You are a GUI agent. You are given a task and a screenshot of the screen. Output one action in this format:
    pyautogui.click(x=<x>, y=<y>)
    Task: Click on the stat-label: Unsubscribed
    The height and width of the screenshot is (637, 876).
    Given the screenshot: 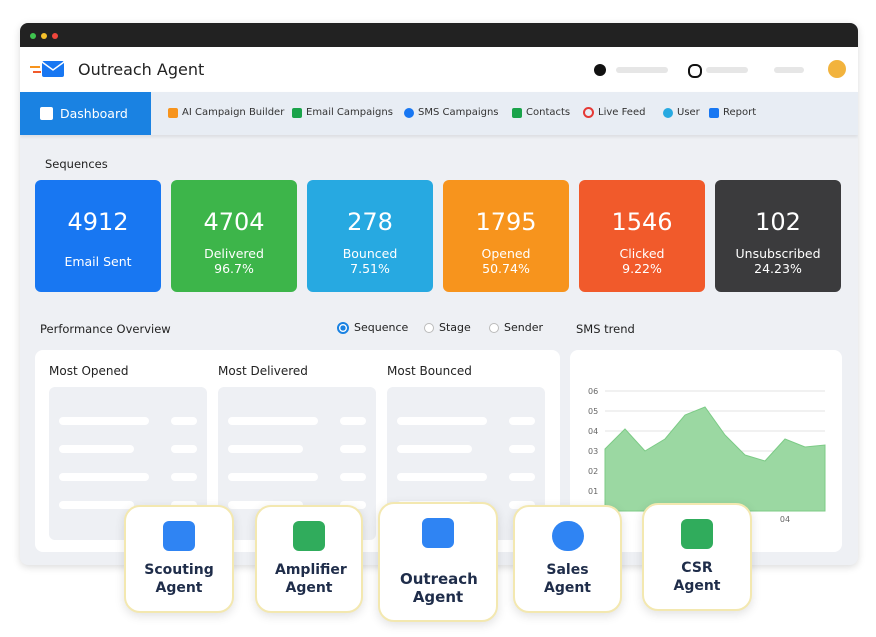 What is the action you would take?
    pyautogui.click(x=778, y=253)
    